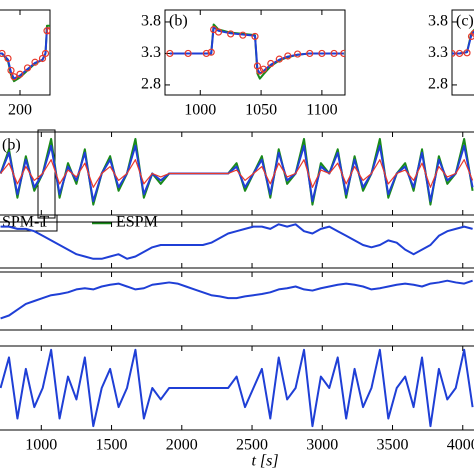 This screenshot has width=474, height=474. Describe the element at coordinates (112, 445) in the screenshot. I see `x-tick-label: 1500` at that location.